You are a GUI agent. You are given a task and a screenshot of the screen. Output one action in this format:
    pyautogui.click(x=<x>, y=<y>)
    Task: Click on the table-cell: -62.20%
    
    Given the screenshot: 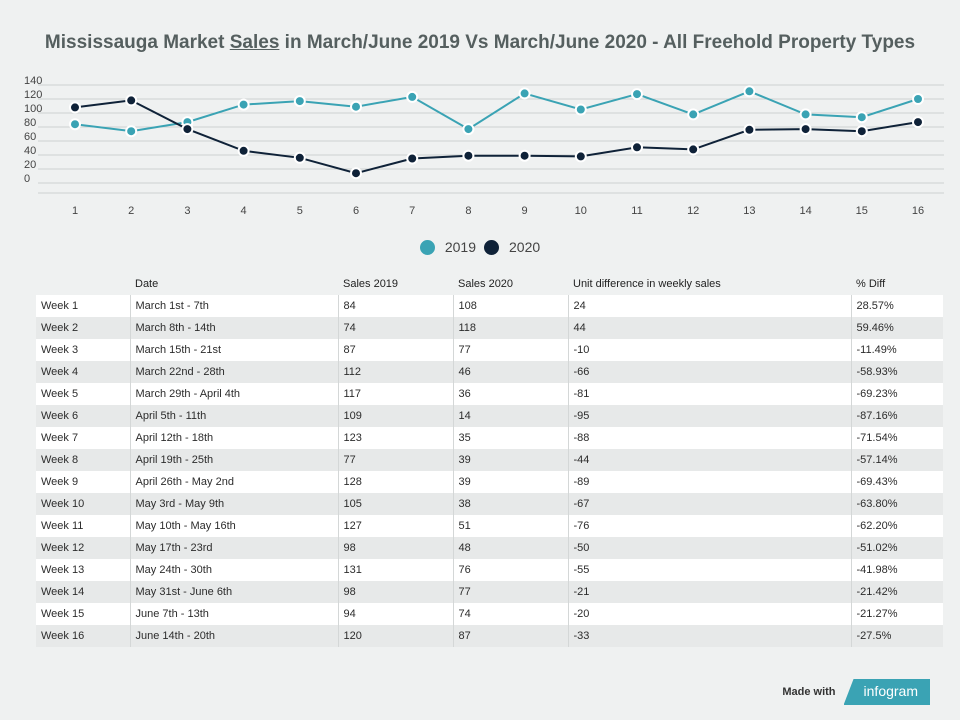 What is the action you would take?
    pyautogui.click(x=896, y=526)
    